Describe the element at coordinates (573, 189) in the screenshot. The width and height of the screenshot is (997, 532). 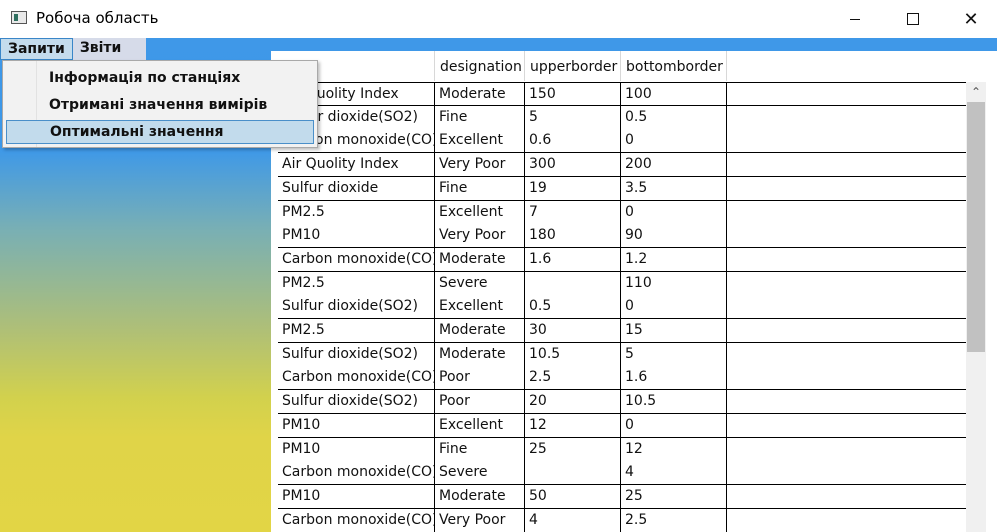
I see `cell-upperborder: 19` at that location.